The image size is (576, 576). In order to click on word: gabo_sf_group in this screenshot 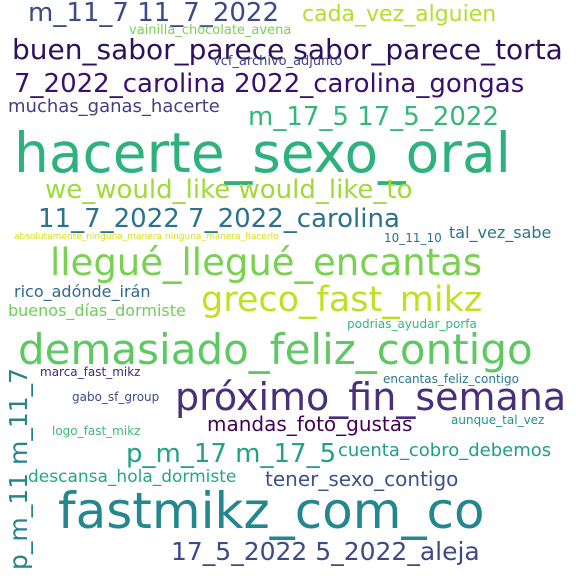, I will do `click(116, 397)`.